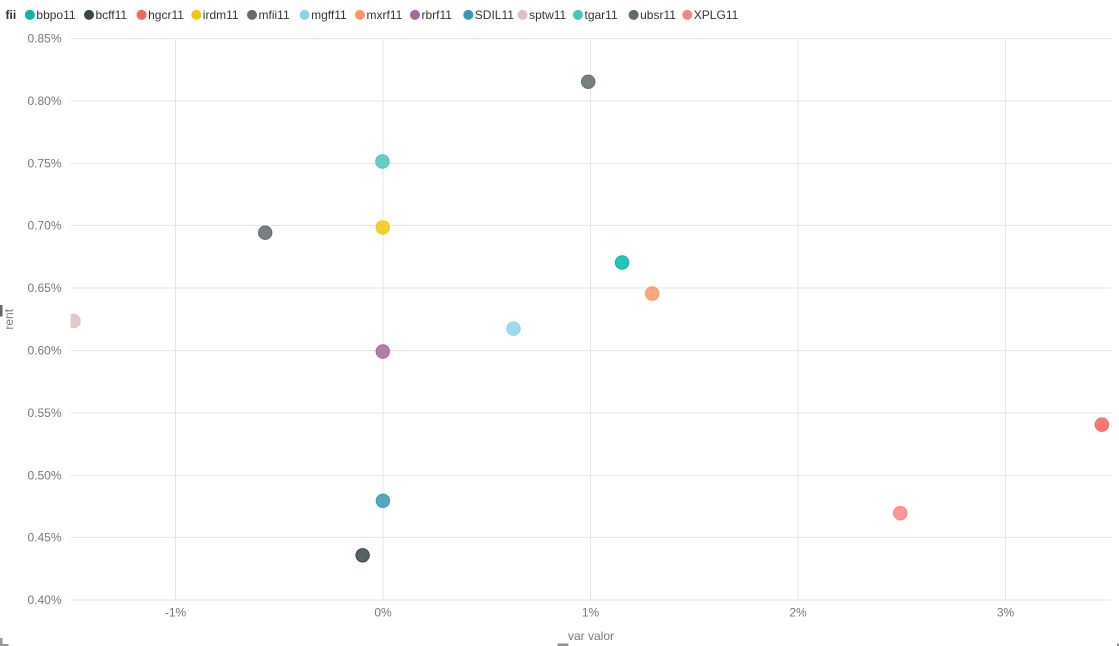 The image size is (1119, 646). Describe the element at coordinates (44, 39) in the screenshot. I see `svg-text: 0.85%` at that location.